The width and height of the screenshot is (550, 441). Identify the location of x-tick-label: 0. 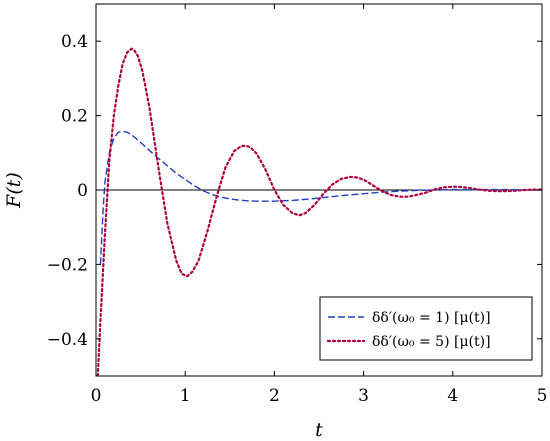
(96, 396).